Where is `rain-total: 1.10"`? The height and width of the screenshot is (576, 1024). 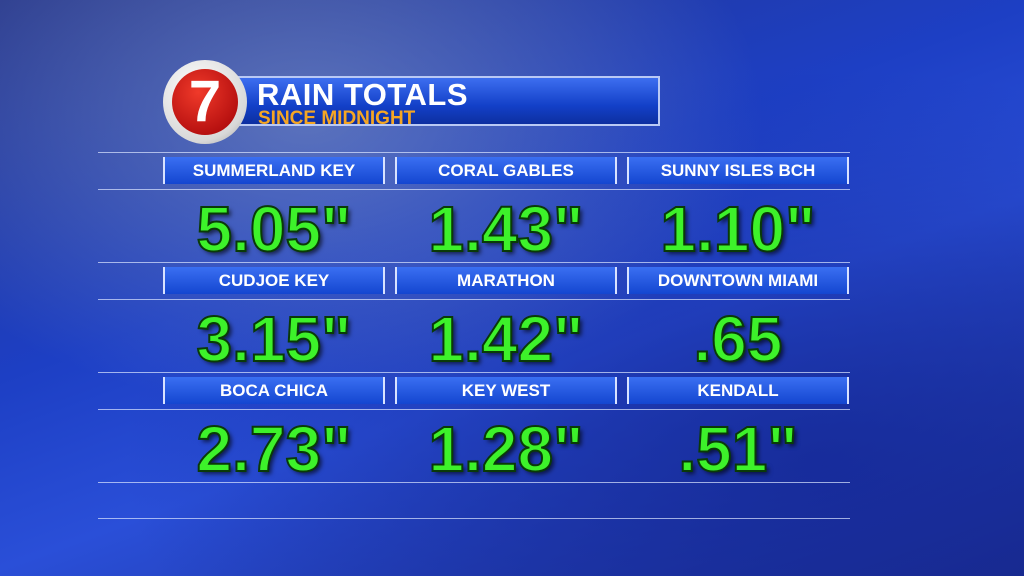
rain-total: 1.10" is located at coordinates (738, 229).